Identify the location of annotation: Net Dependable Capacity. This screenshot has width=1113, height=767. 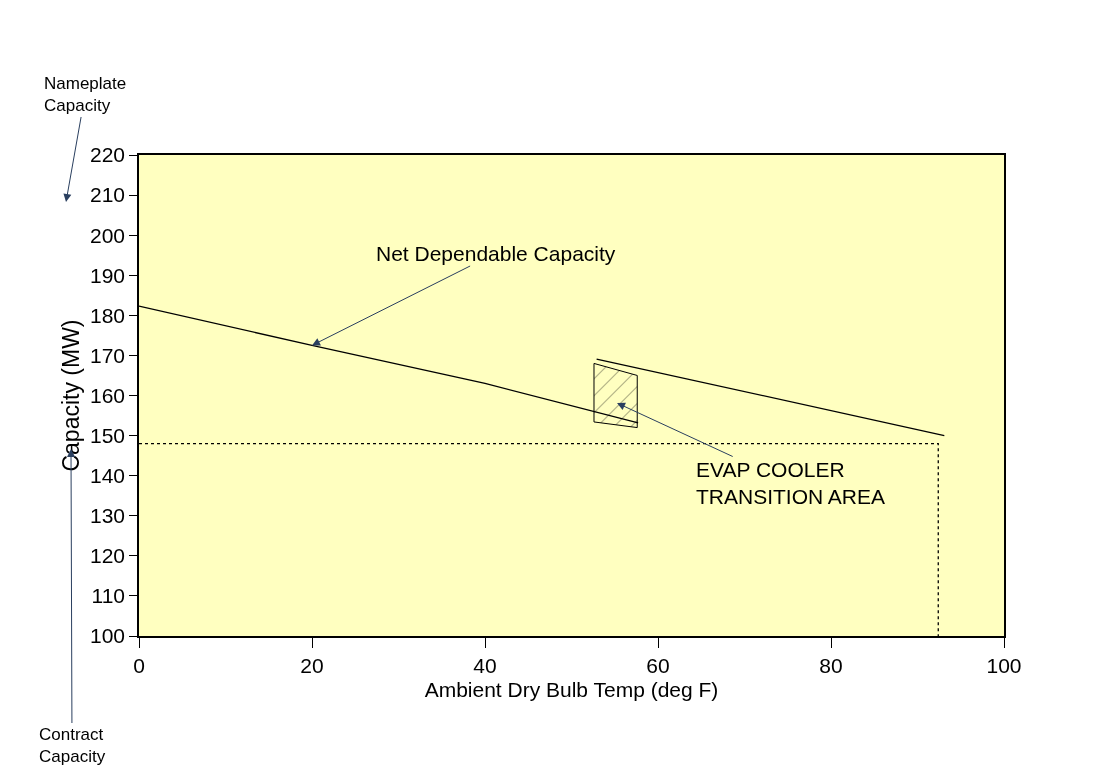
(496, 253).